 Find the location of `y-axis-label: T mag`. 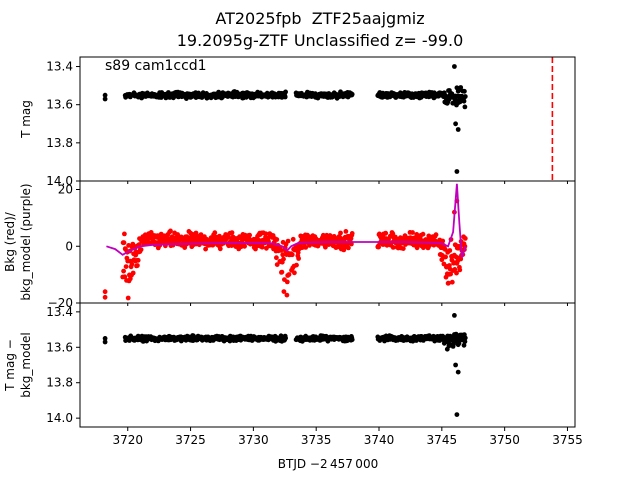

y-axis-label: T mag is located at coordinates (26, 119).